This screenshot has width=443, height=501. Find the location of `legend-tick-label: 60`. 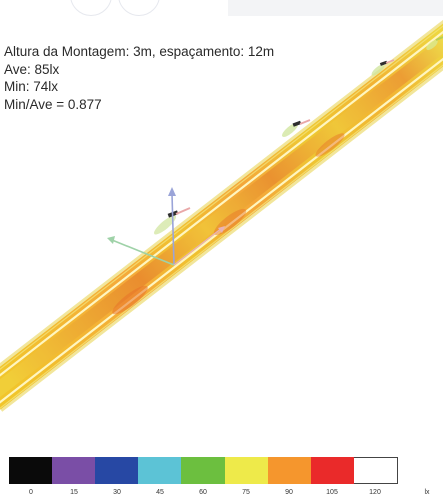

legend-tick-label: 60 is located at coordinates (203, 492).